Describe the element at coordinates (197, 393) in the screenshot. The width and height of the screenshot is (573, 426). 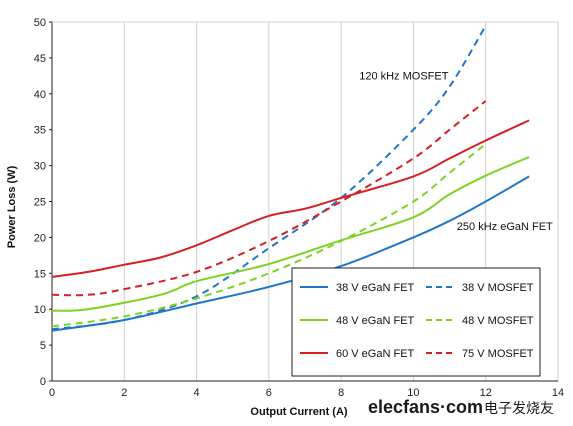
I see `x-tick-label-4: 4` at that location.